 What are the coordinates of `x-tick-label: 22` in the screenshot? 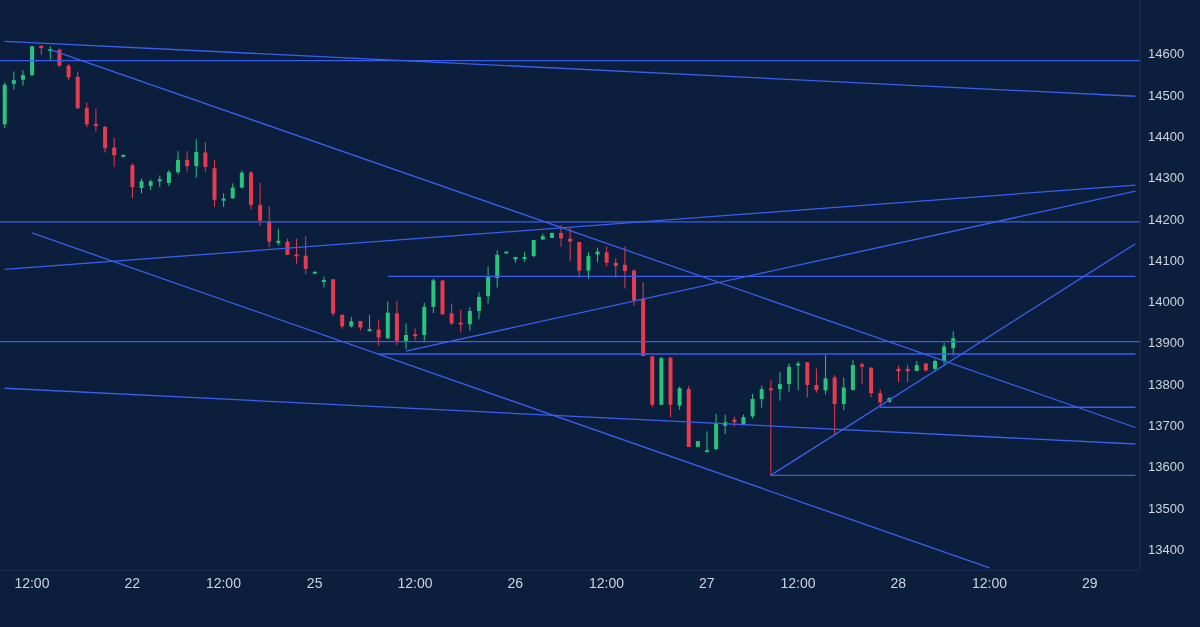 It's located at (132, 582).